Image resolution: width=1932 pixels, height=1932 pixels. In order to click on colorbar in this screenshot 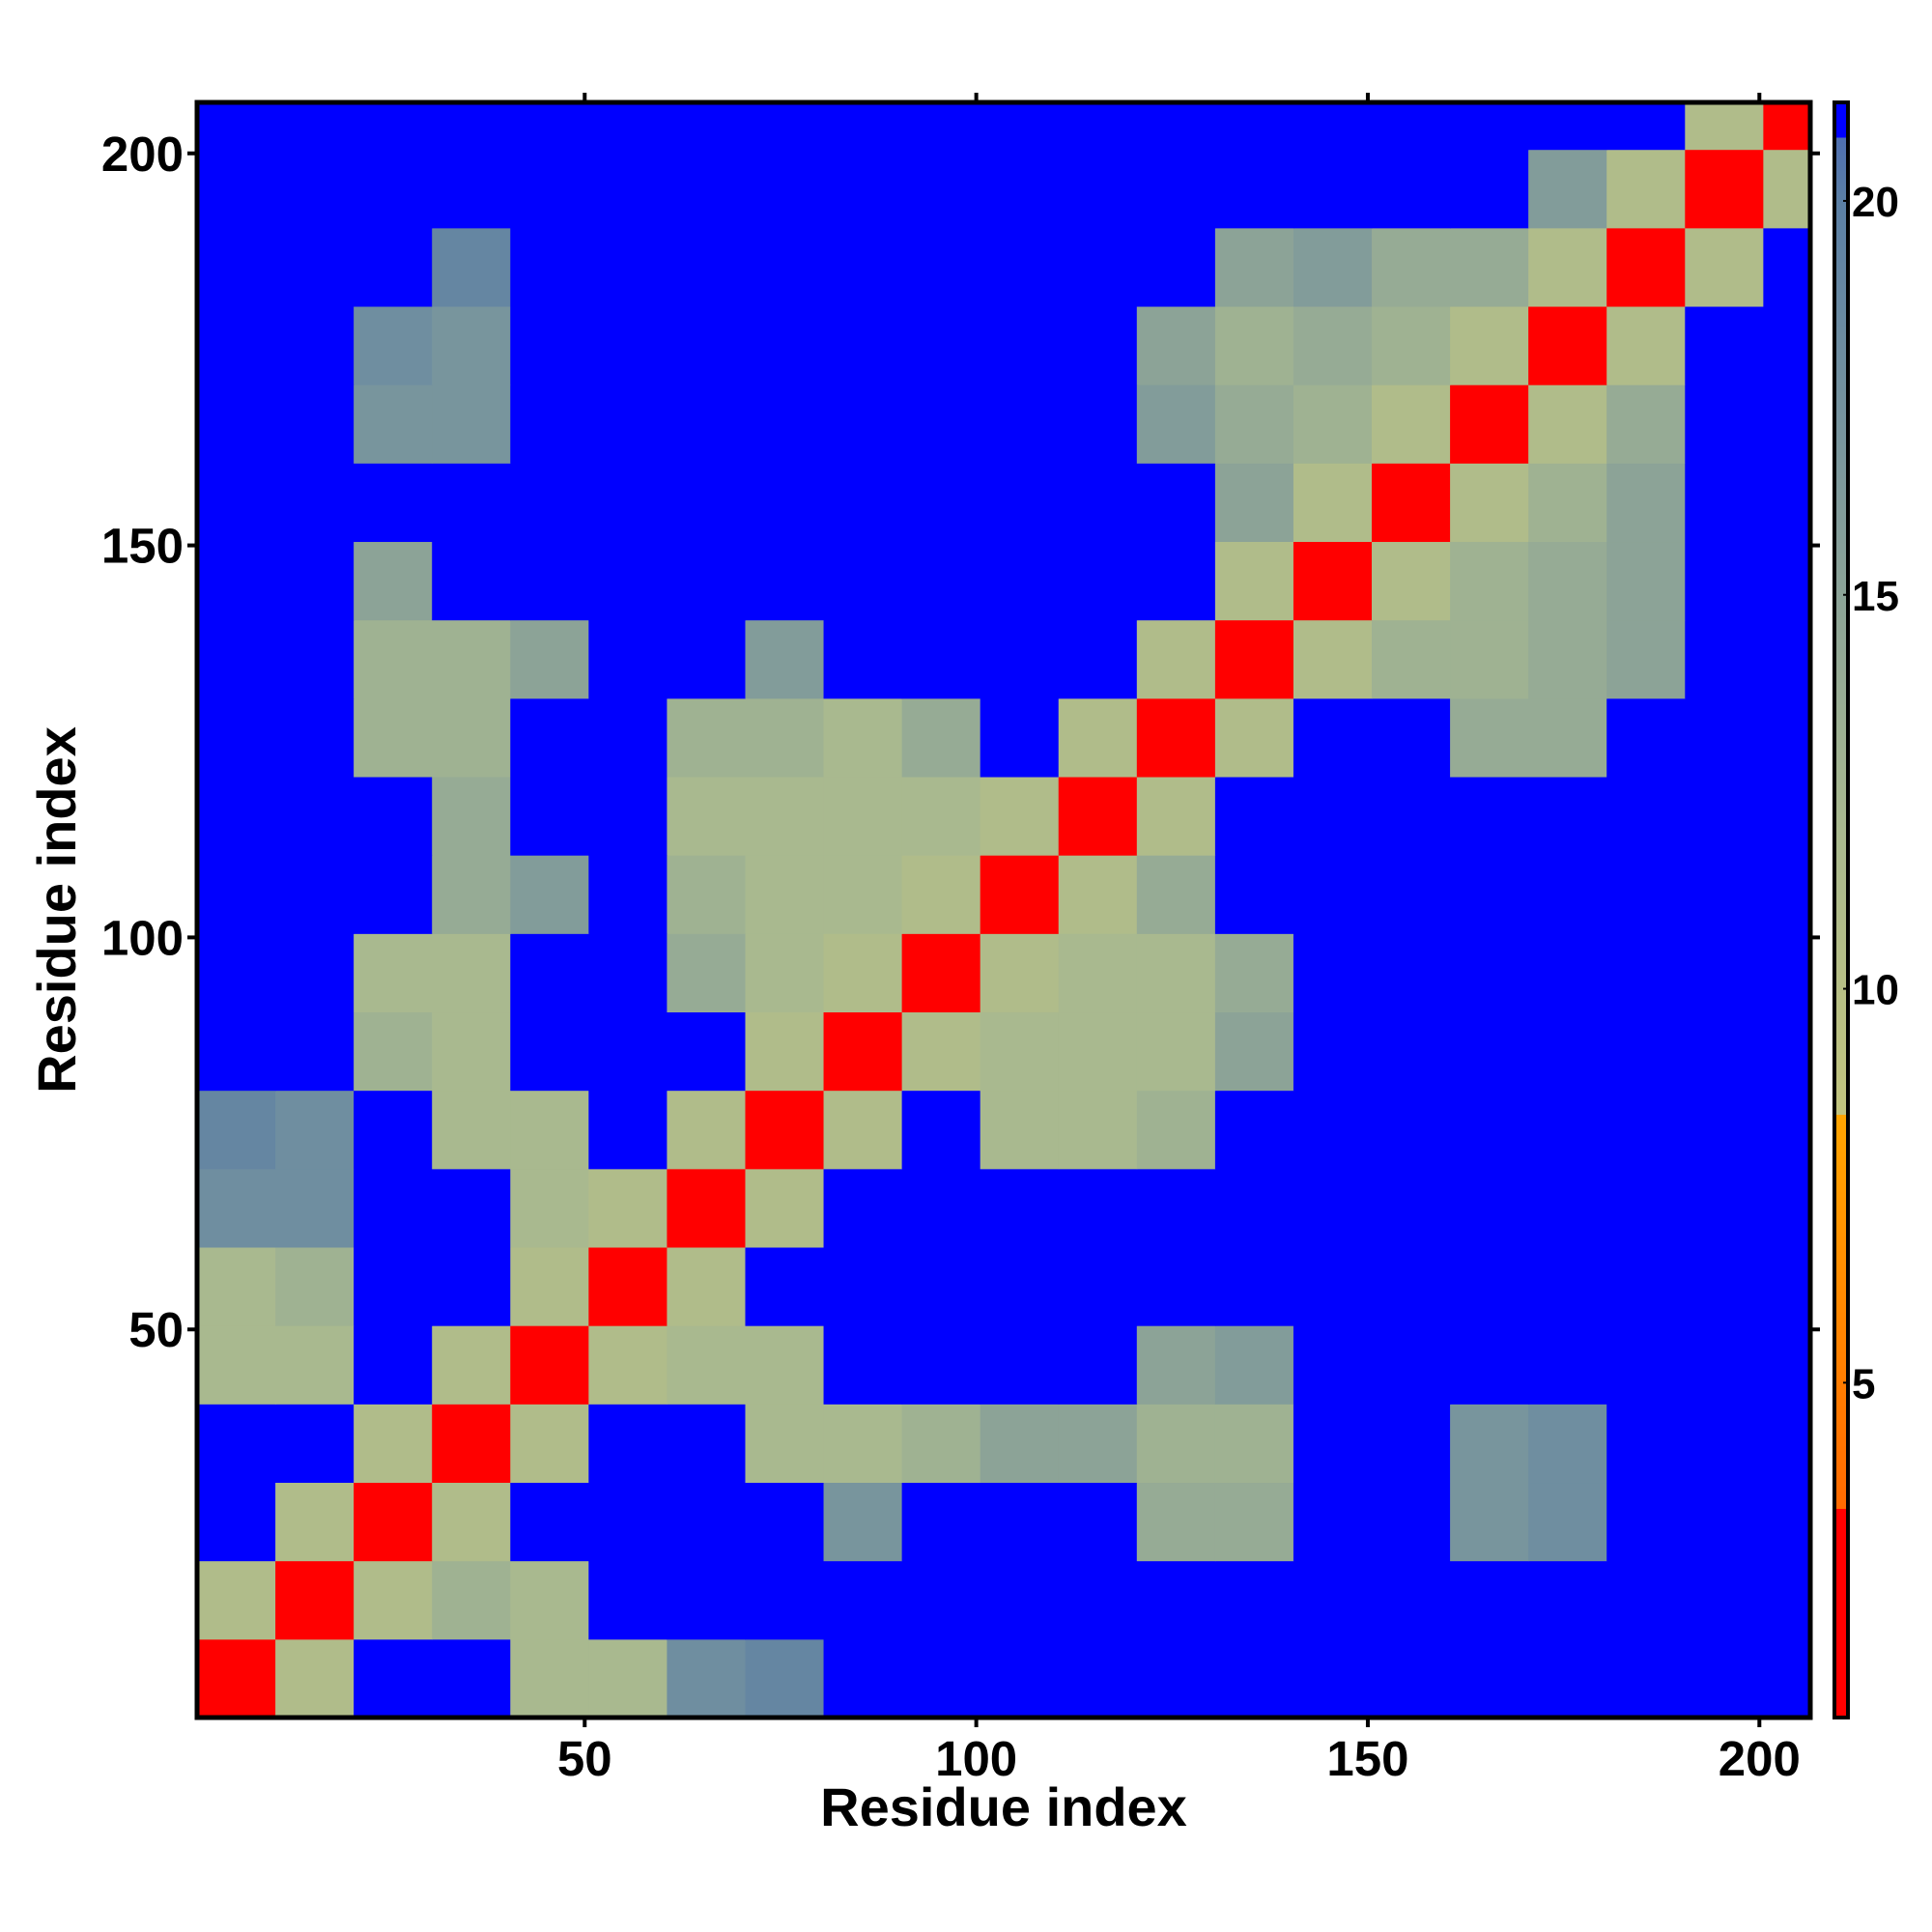, I will do `click(1841, 909)`.